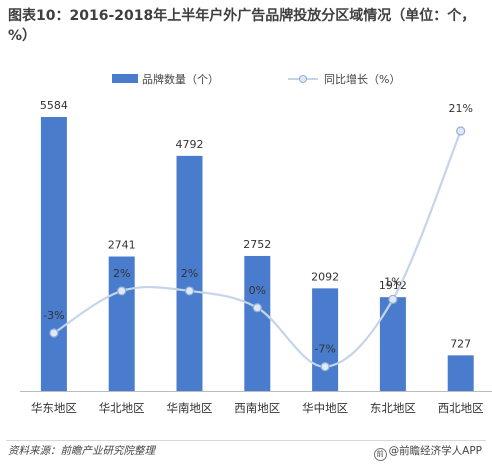  I want to click on line-value-label: 21%, so click(460, 108).